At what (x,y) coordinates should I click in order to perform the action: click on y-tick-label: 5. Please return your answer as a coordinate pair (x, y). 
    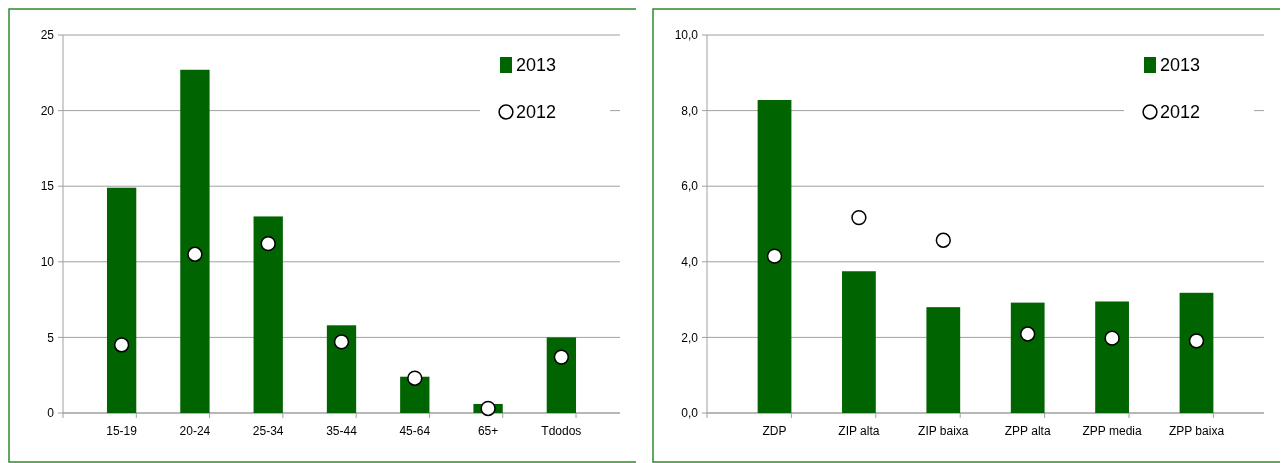
    Looking at the image, I should click on (51, 337).